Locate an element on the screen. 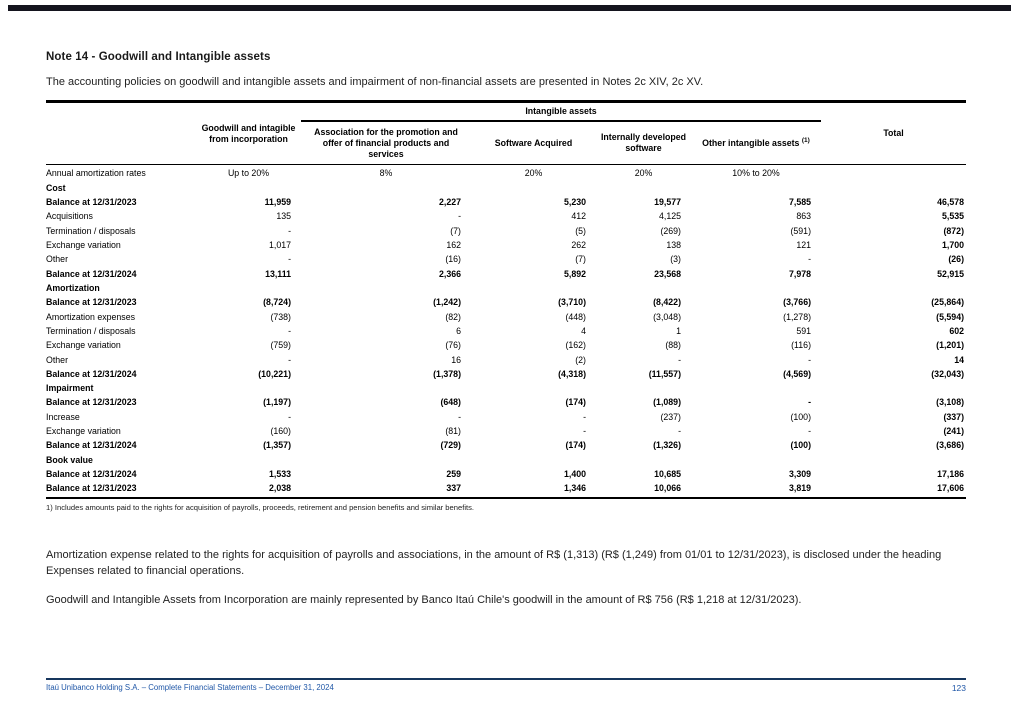  table-row: Increase - - - (237) (100) (337) is located at coordinates (506, 417).